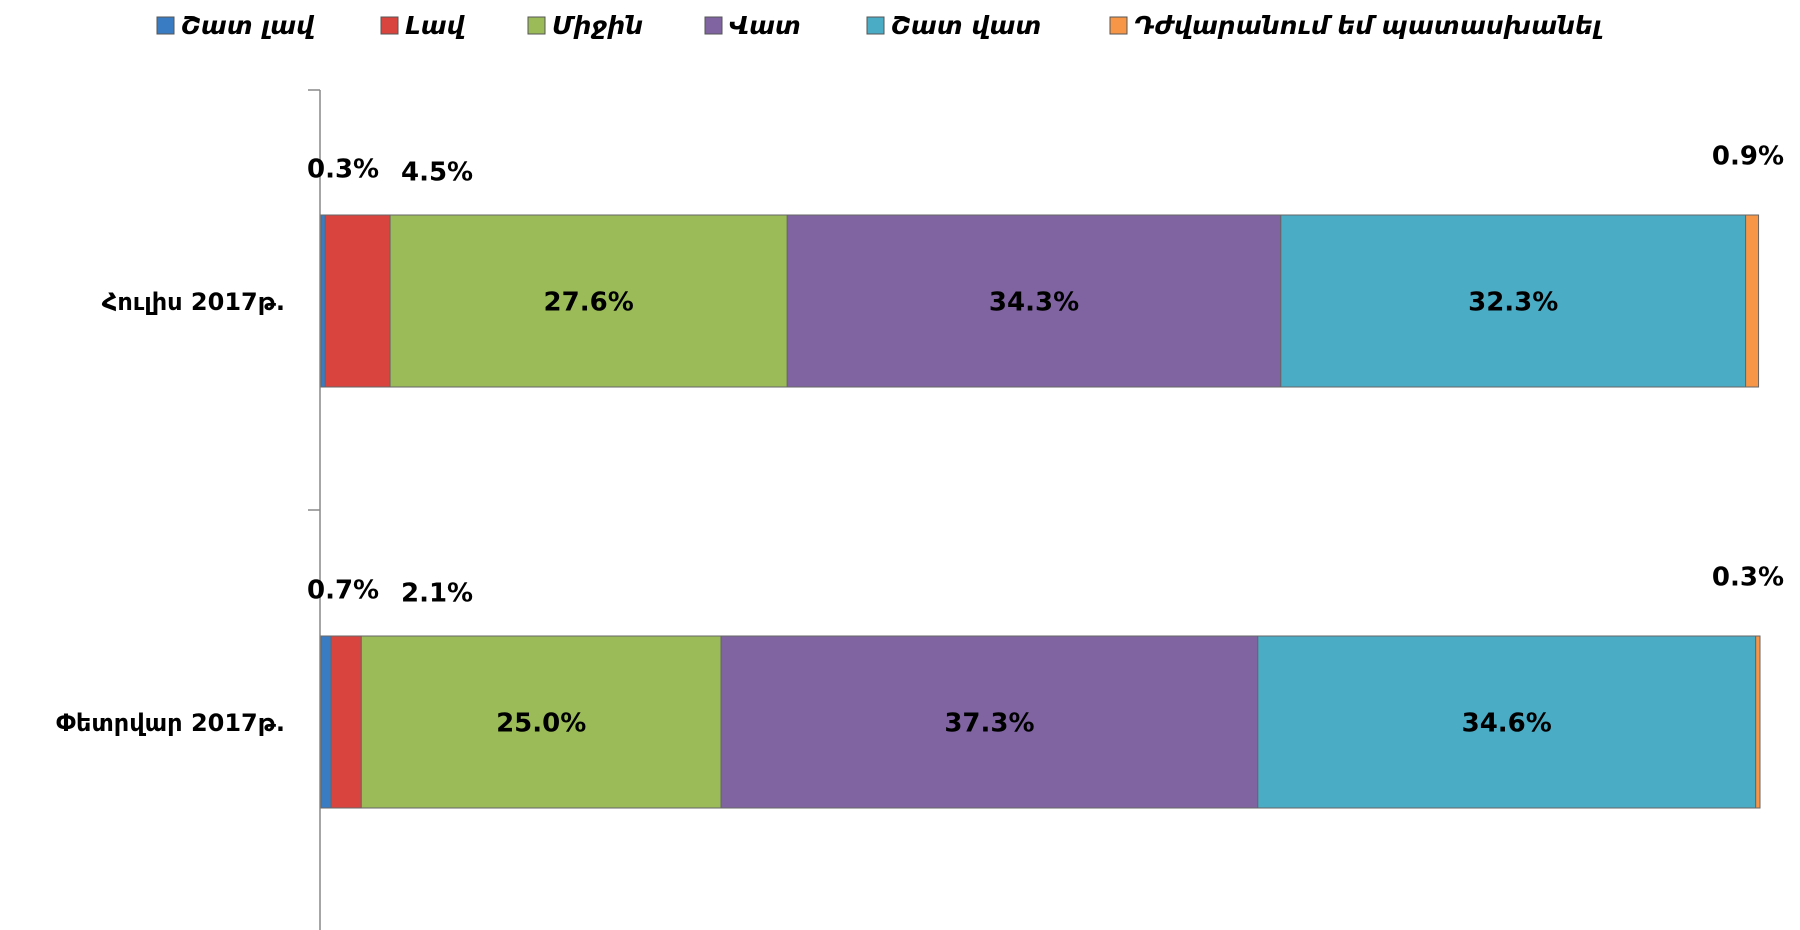 This screenshot has height=930, width=1800. What do you see at coordinates (193, 302) in the screenshot?
I see `category-label: Հուլիս 2017թ.` at bounding box center [193, 302].